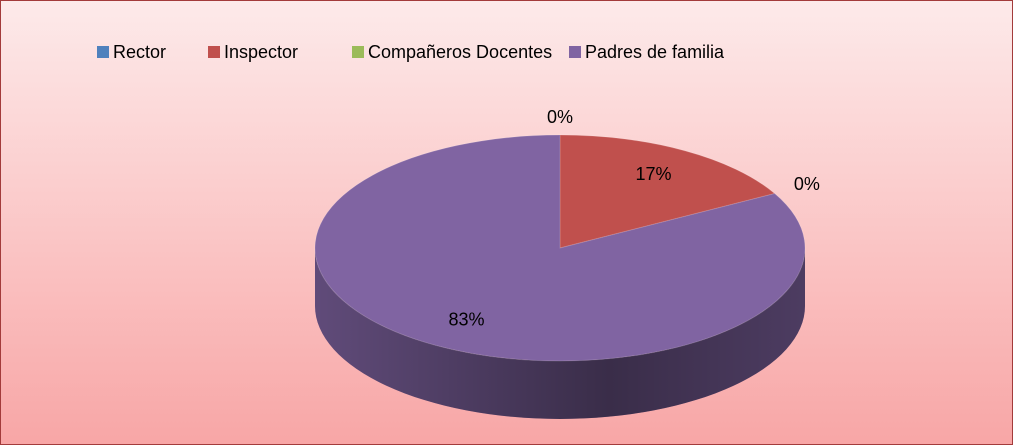 Image resolution: width=1013 pixels, height=445 pixels. I want to click on legend-label: Padres de familia, so click(655, 52).